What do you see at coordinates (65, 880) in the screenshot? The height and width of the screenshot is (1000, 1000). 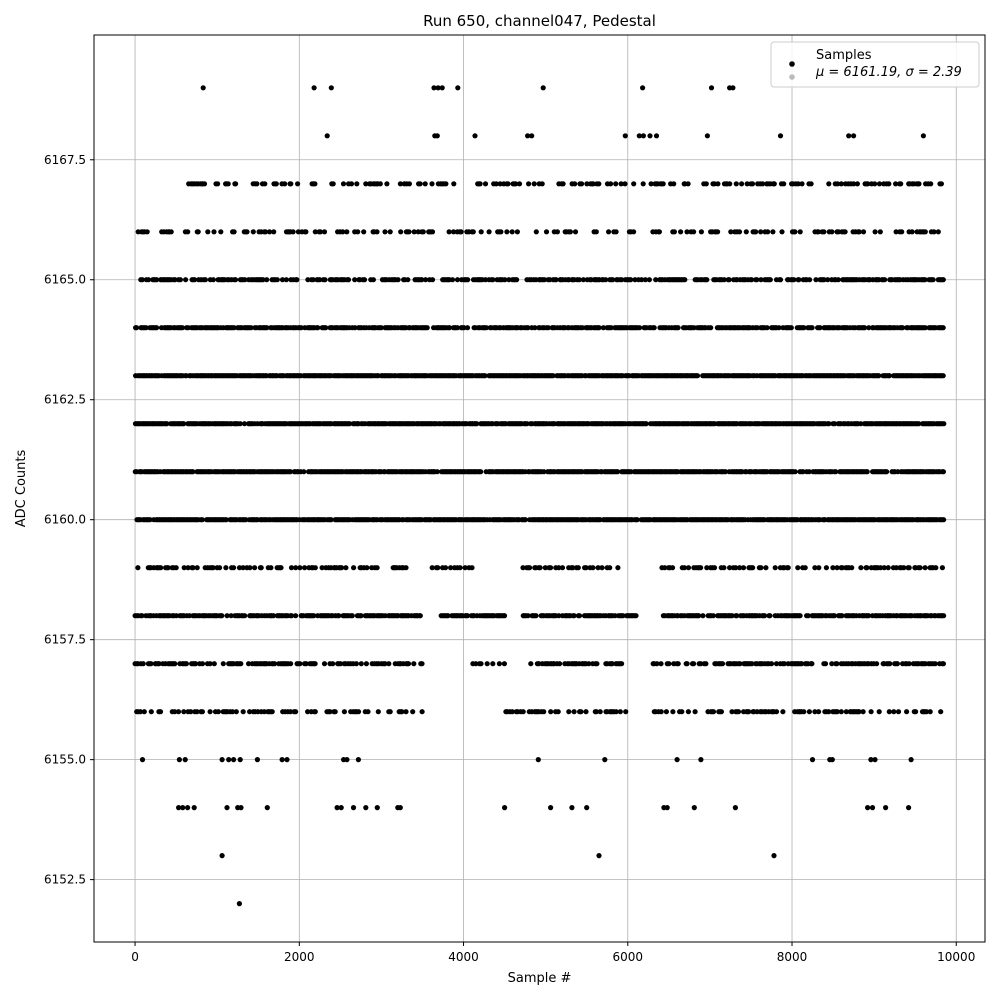 I see `y-tick-label: 6152.5` at bounding box center [65, 880].